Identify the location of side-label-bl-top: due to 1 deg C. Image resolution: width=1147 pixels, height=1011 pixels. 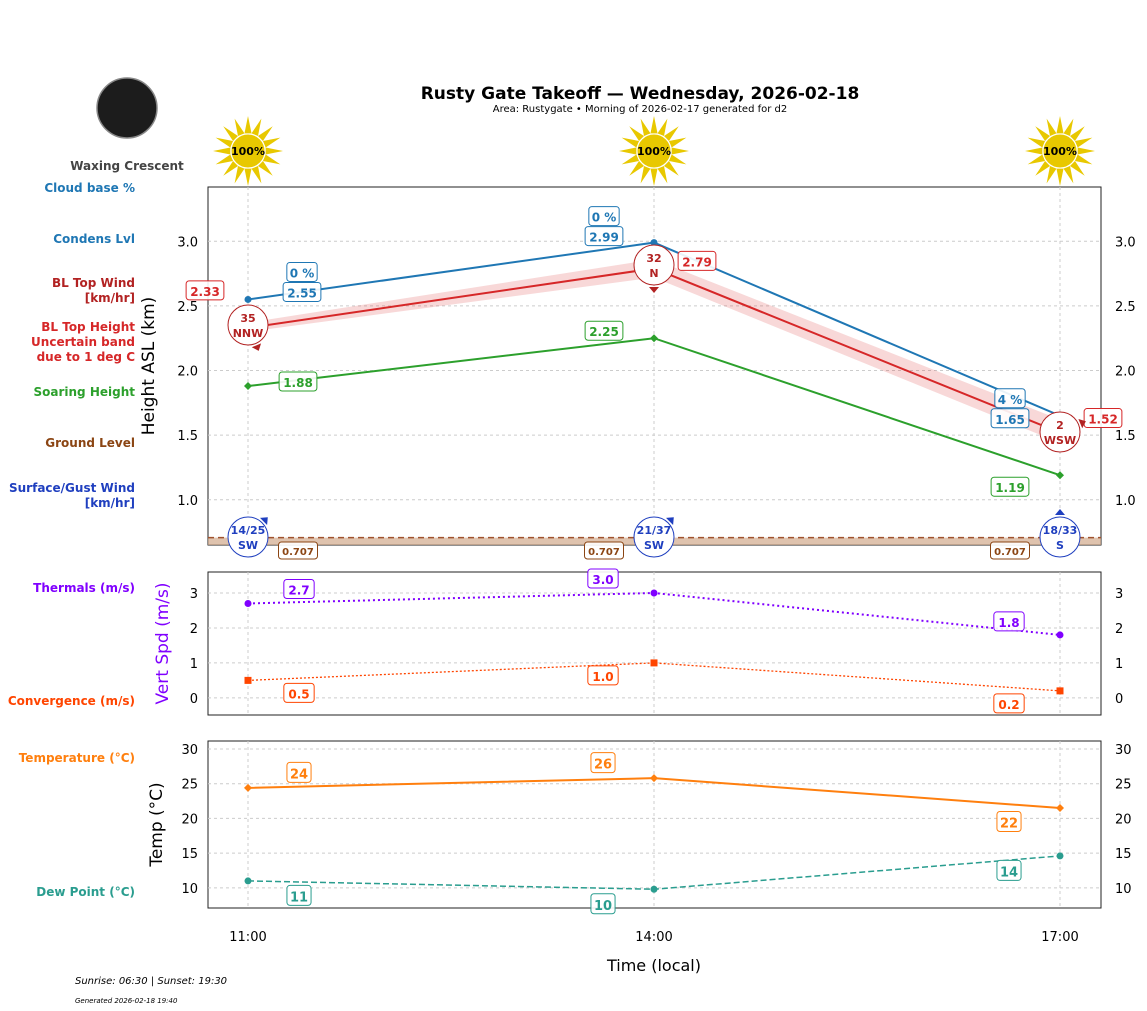
(86, 357).